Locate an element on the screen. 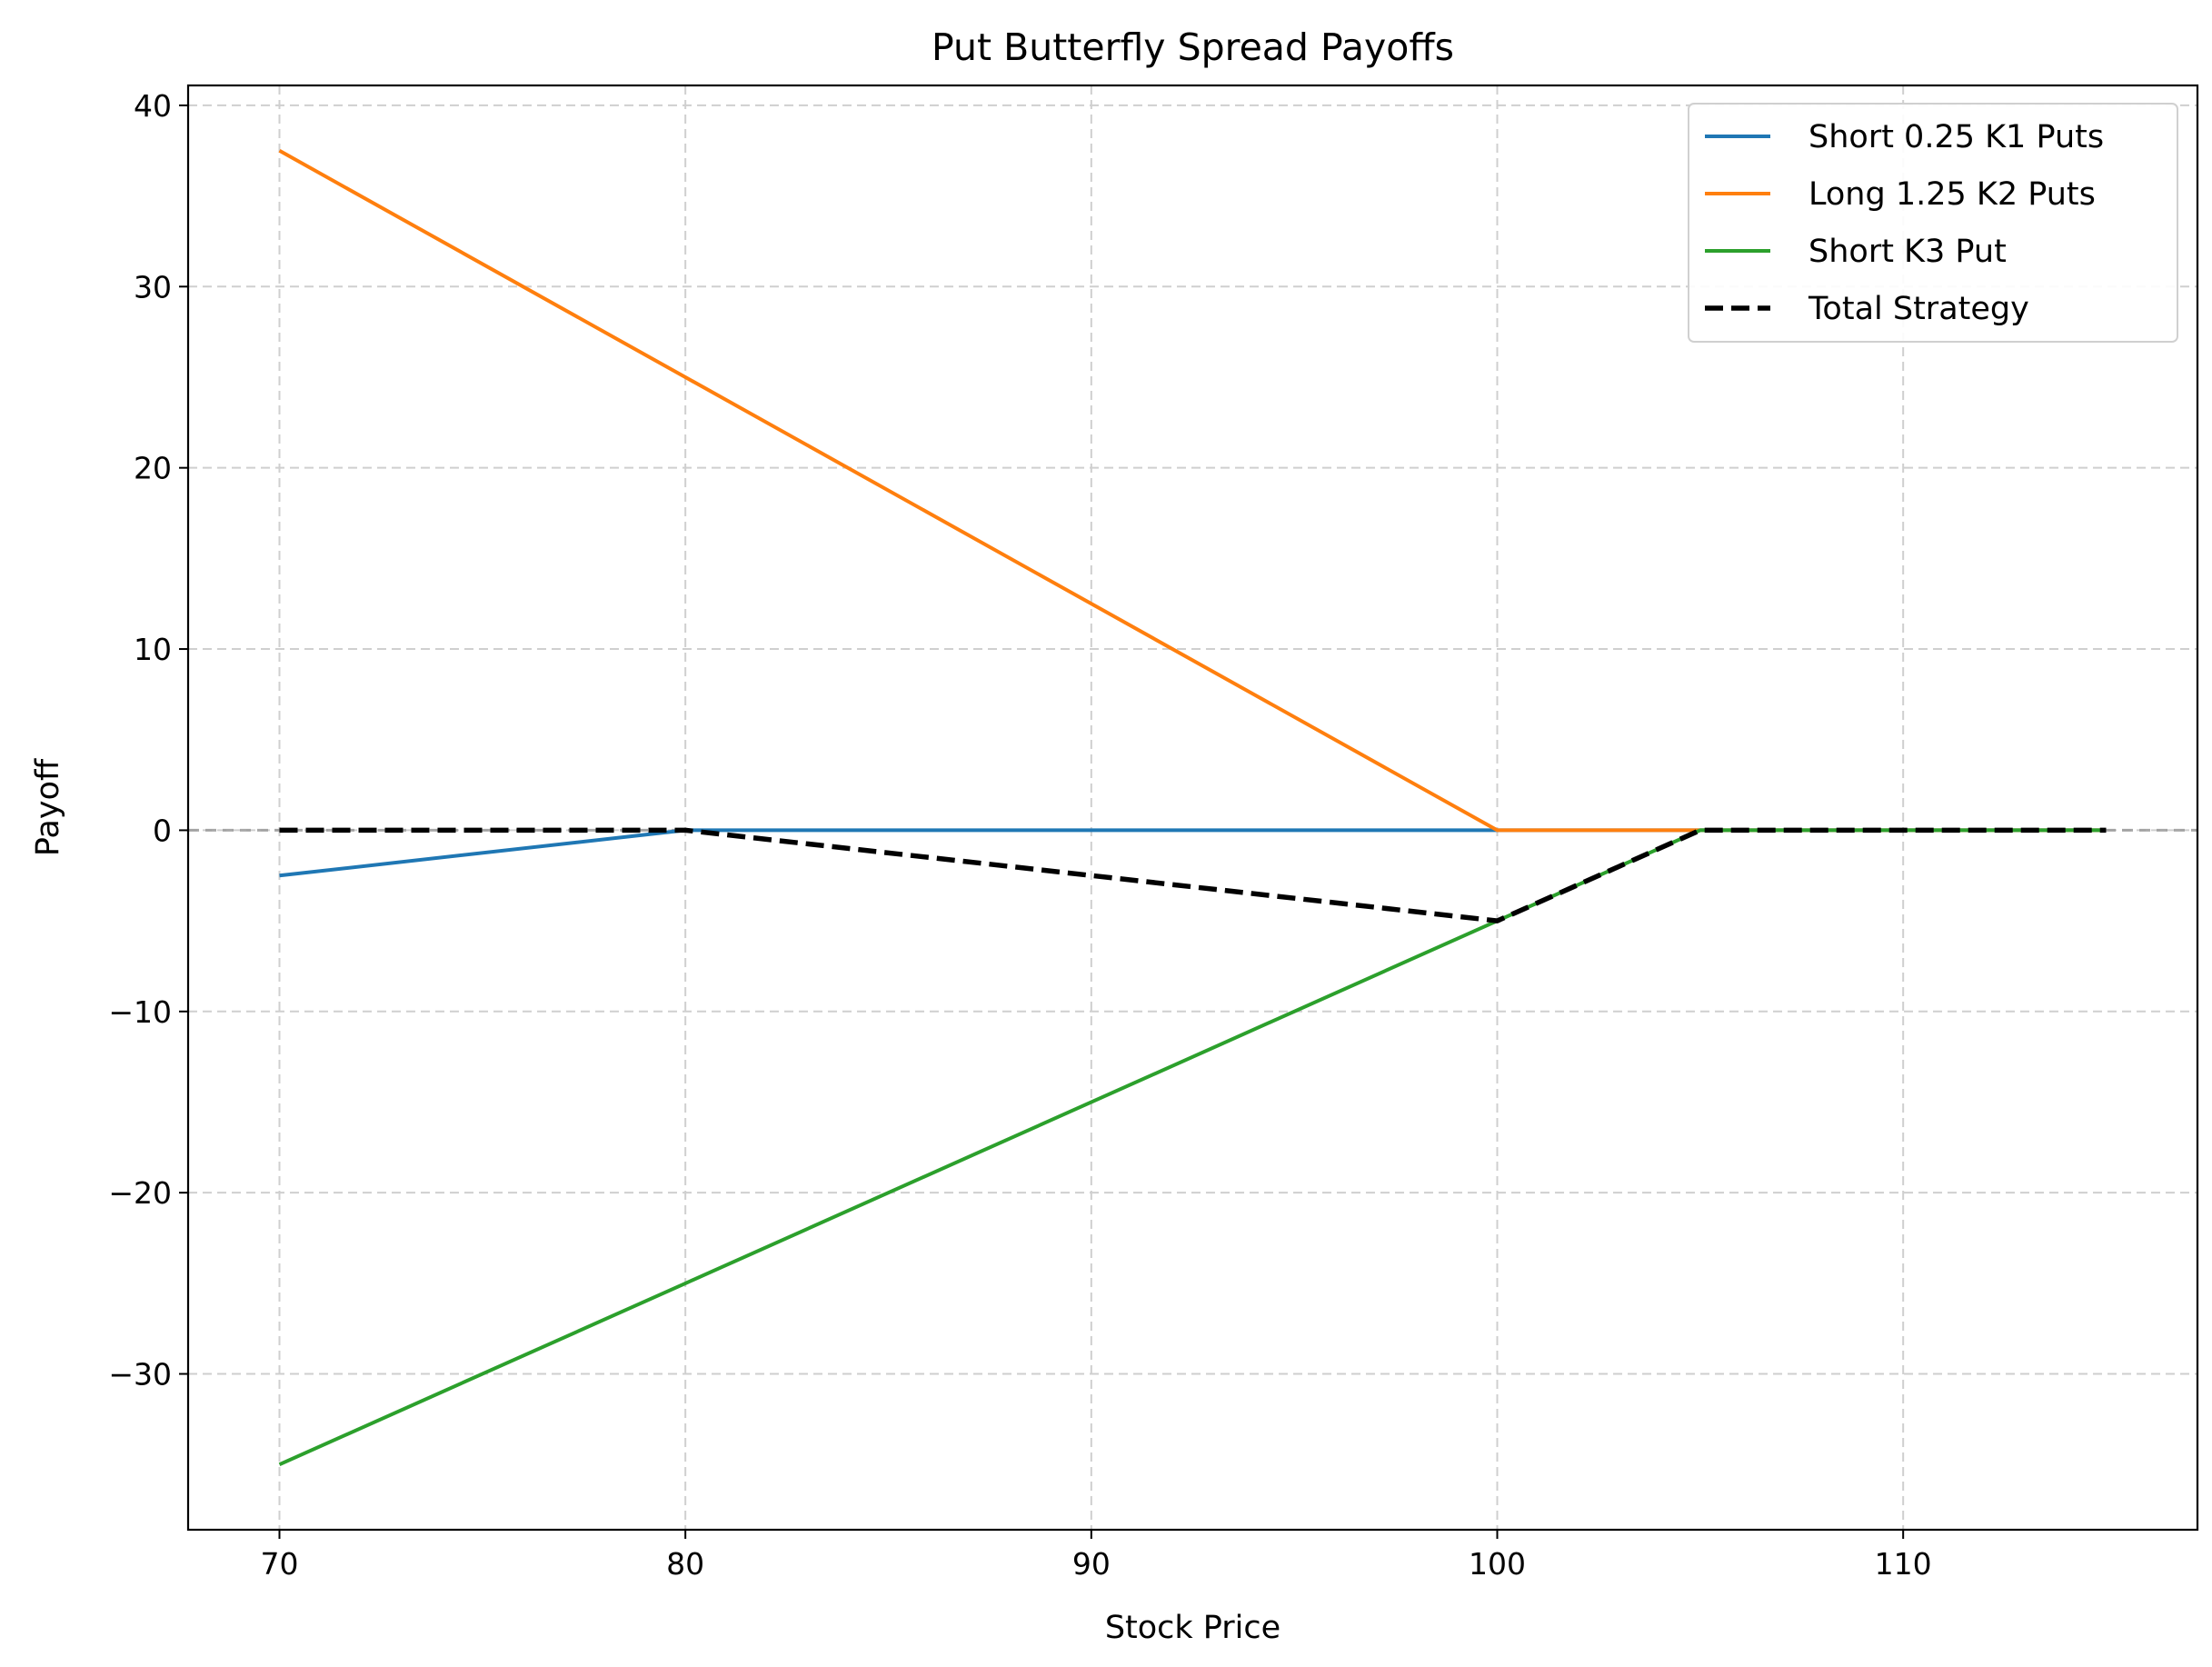 This screenshot has height=1667, width=2212. x-axis-title: Stock Price is located at coordinates (1192, 1628).